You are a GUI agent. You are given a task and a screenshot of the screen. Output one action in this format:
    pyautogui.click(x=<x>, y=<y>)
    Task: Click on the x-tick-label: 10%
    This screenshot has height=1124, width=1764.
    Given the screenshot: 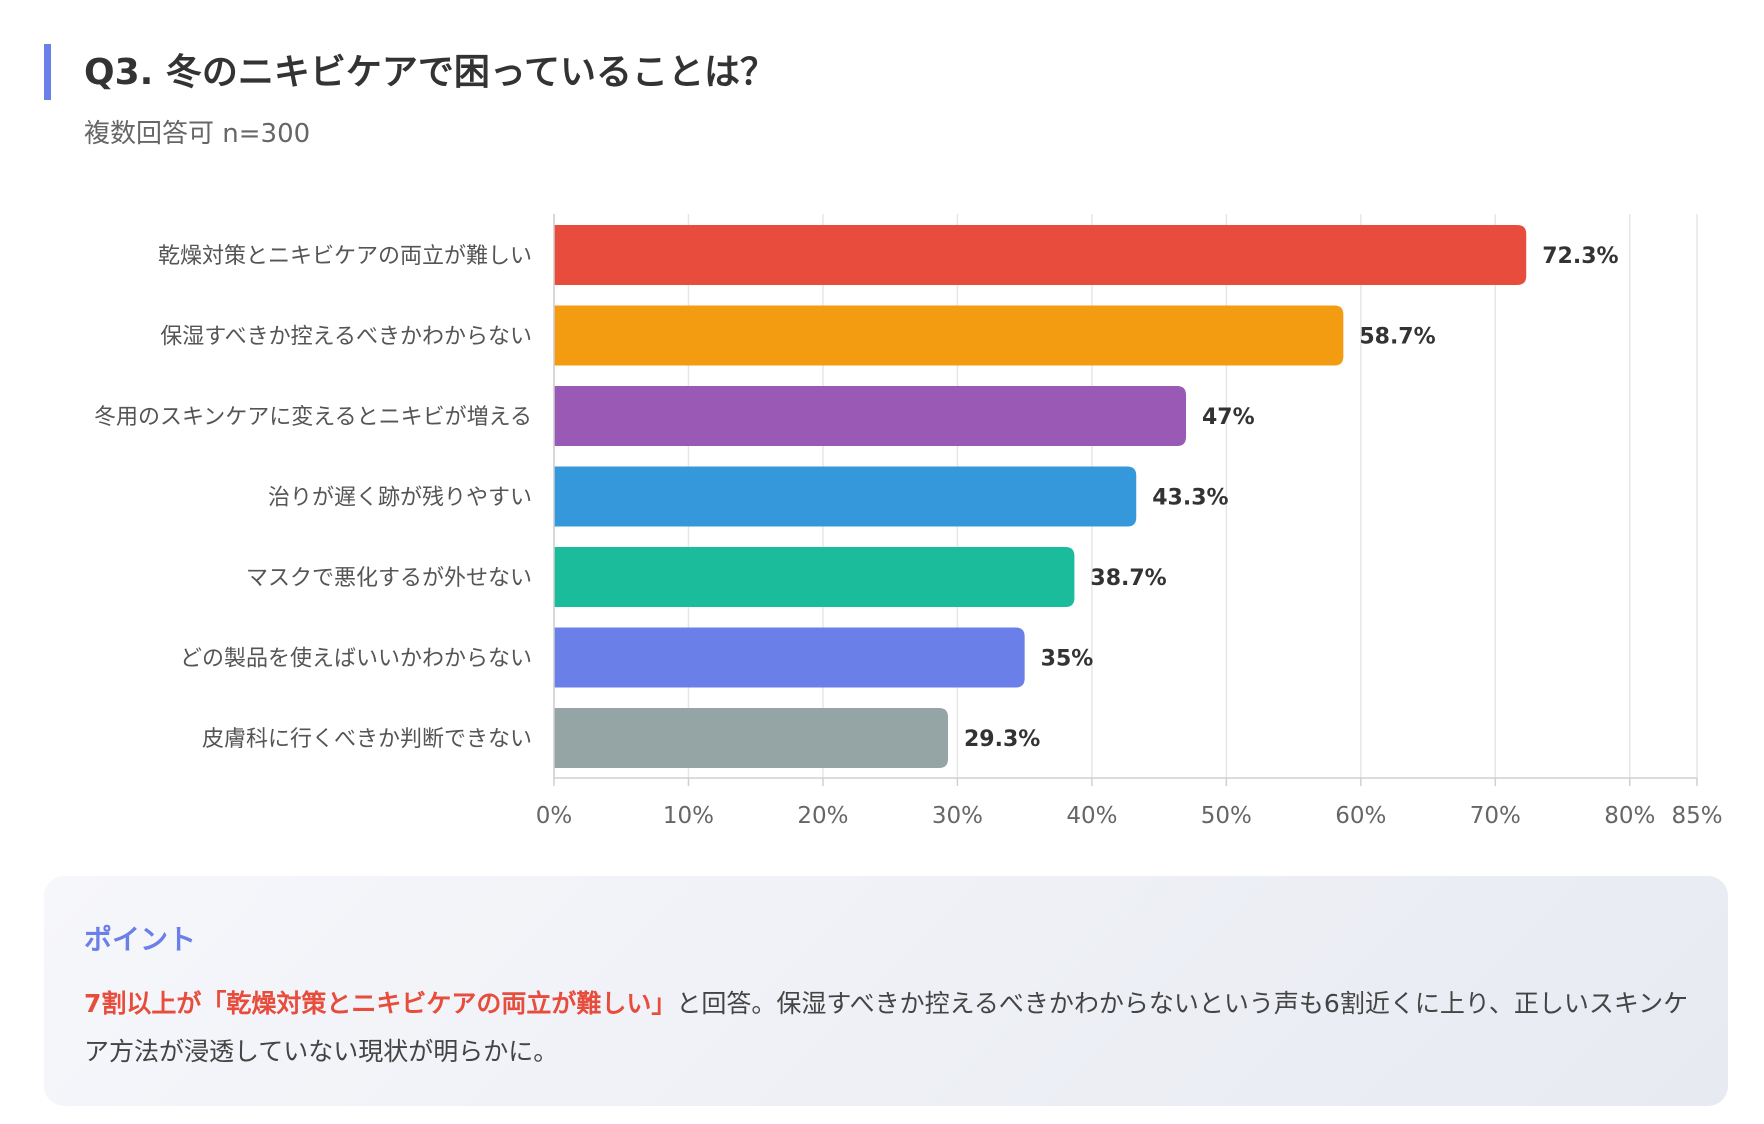 What is the action you would take?
    pyautogui.click(x=688, y=816)
    